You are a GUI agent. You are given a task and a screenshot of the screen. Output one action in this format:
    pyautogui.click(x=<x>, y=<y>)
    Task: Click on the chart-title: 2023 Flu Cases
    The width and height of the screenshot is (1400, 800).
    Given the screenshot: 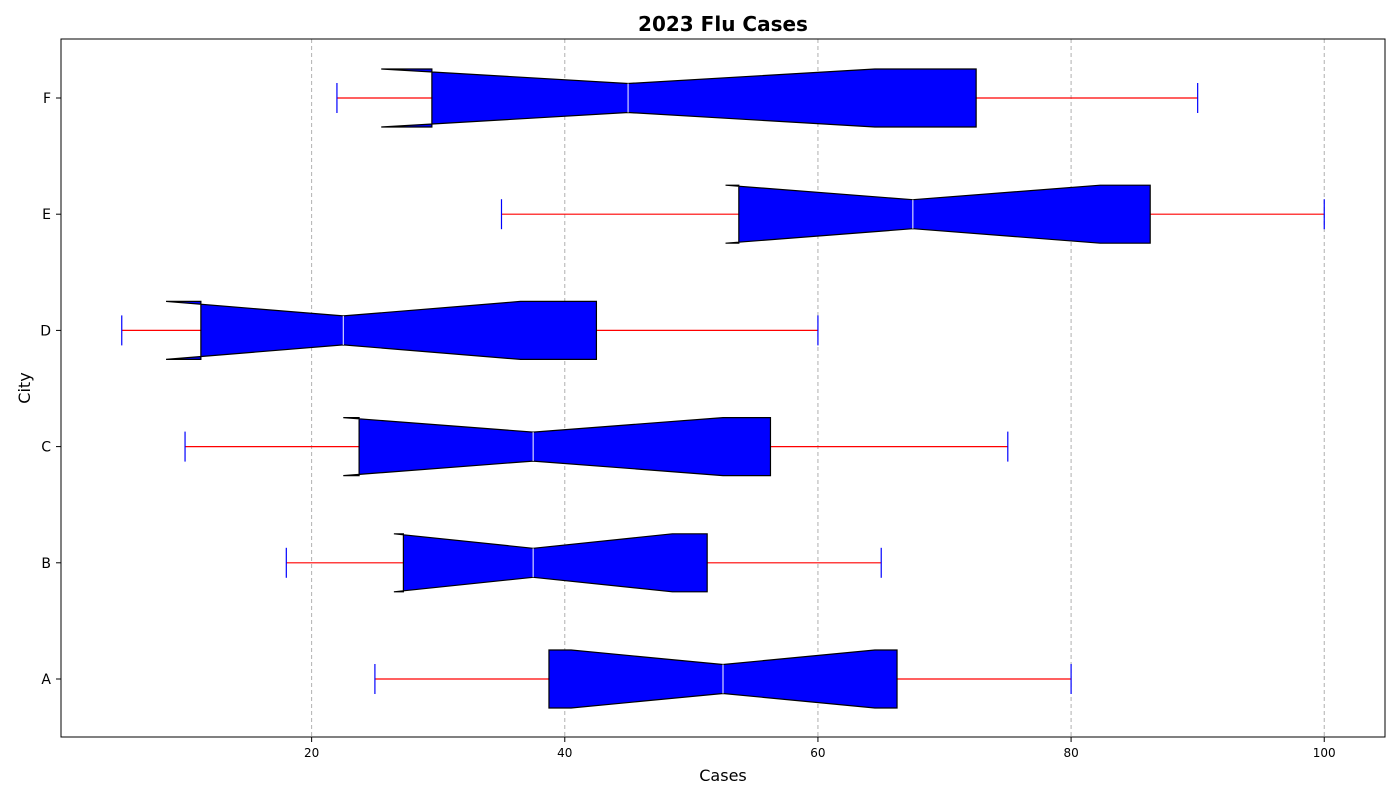 What is the action you would take?
    pyautogui.click(x=723, y=24)
    